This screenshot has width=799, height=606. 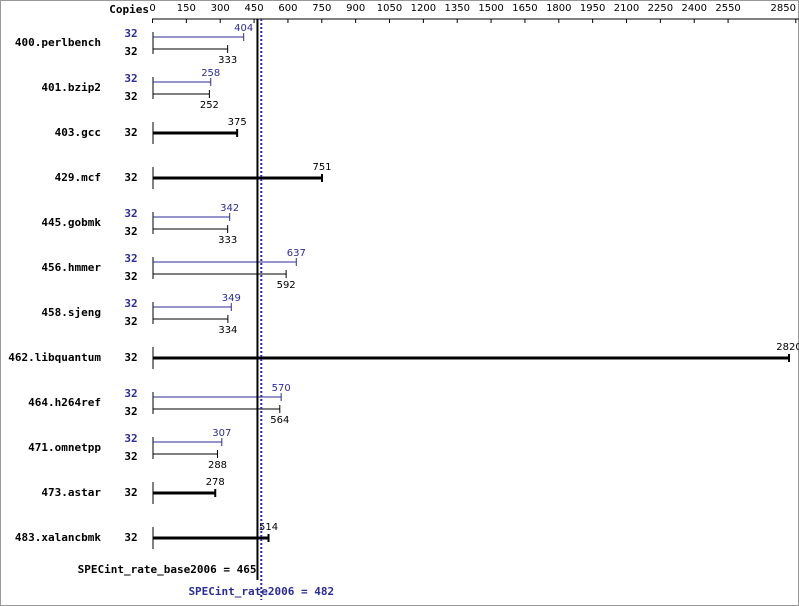 I want to click on value-label: 334, so click(x=227, y=330).